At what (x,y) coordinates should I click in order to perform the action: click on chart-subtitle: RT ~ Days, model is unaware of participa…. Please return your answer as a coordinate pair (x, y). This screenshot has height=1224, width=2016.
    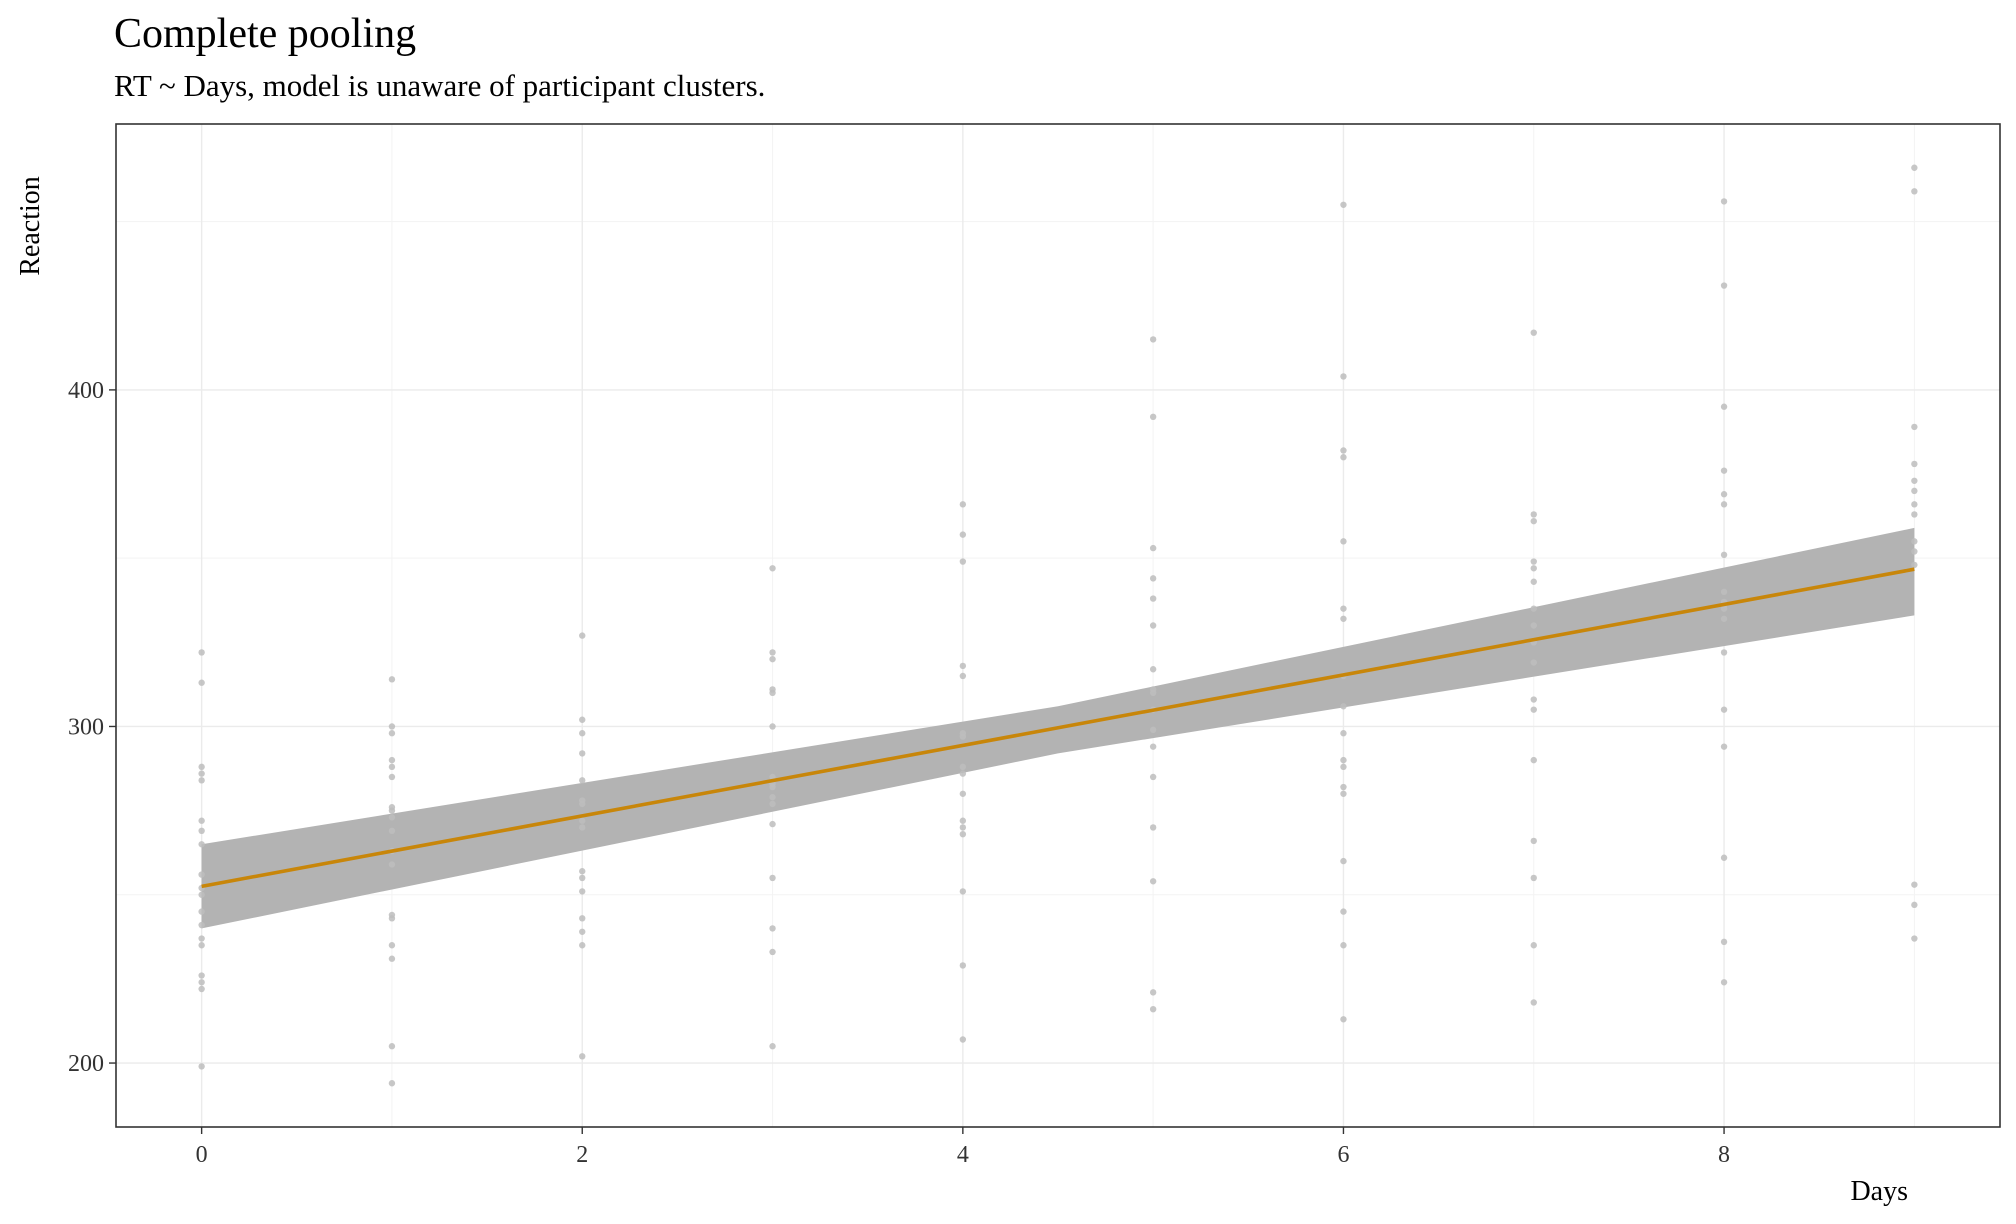
    Looking at the image, I should click on (440, 85).